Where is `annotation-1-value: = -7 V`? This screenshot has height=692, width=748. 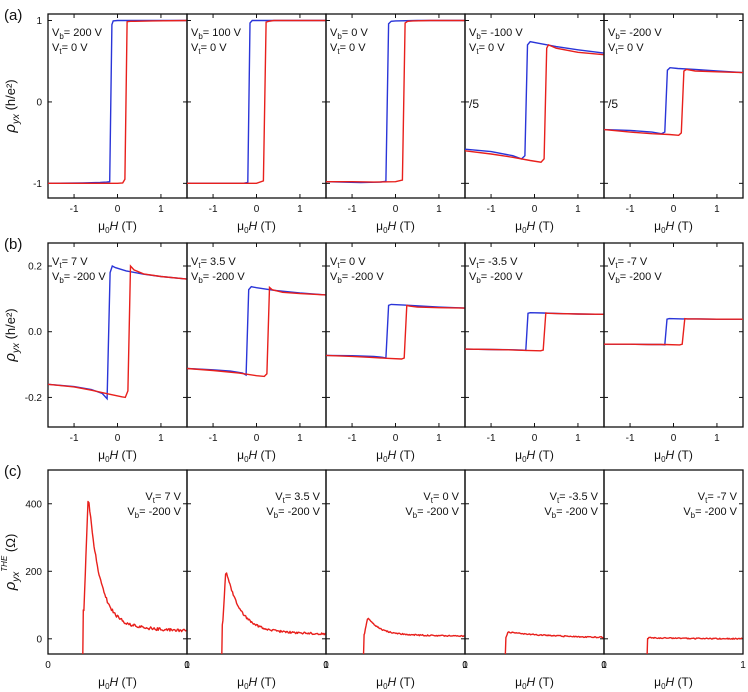 annotation-1-value: = -7 V is located at coordinates (722, 497).